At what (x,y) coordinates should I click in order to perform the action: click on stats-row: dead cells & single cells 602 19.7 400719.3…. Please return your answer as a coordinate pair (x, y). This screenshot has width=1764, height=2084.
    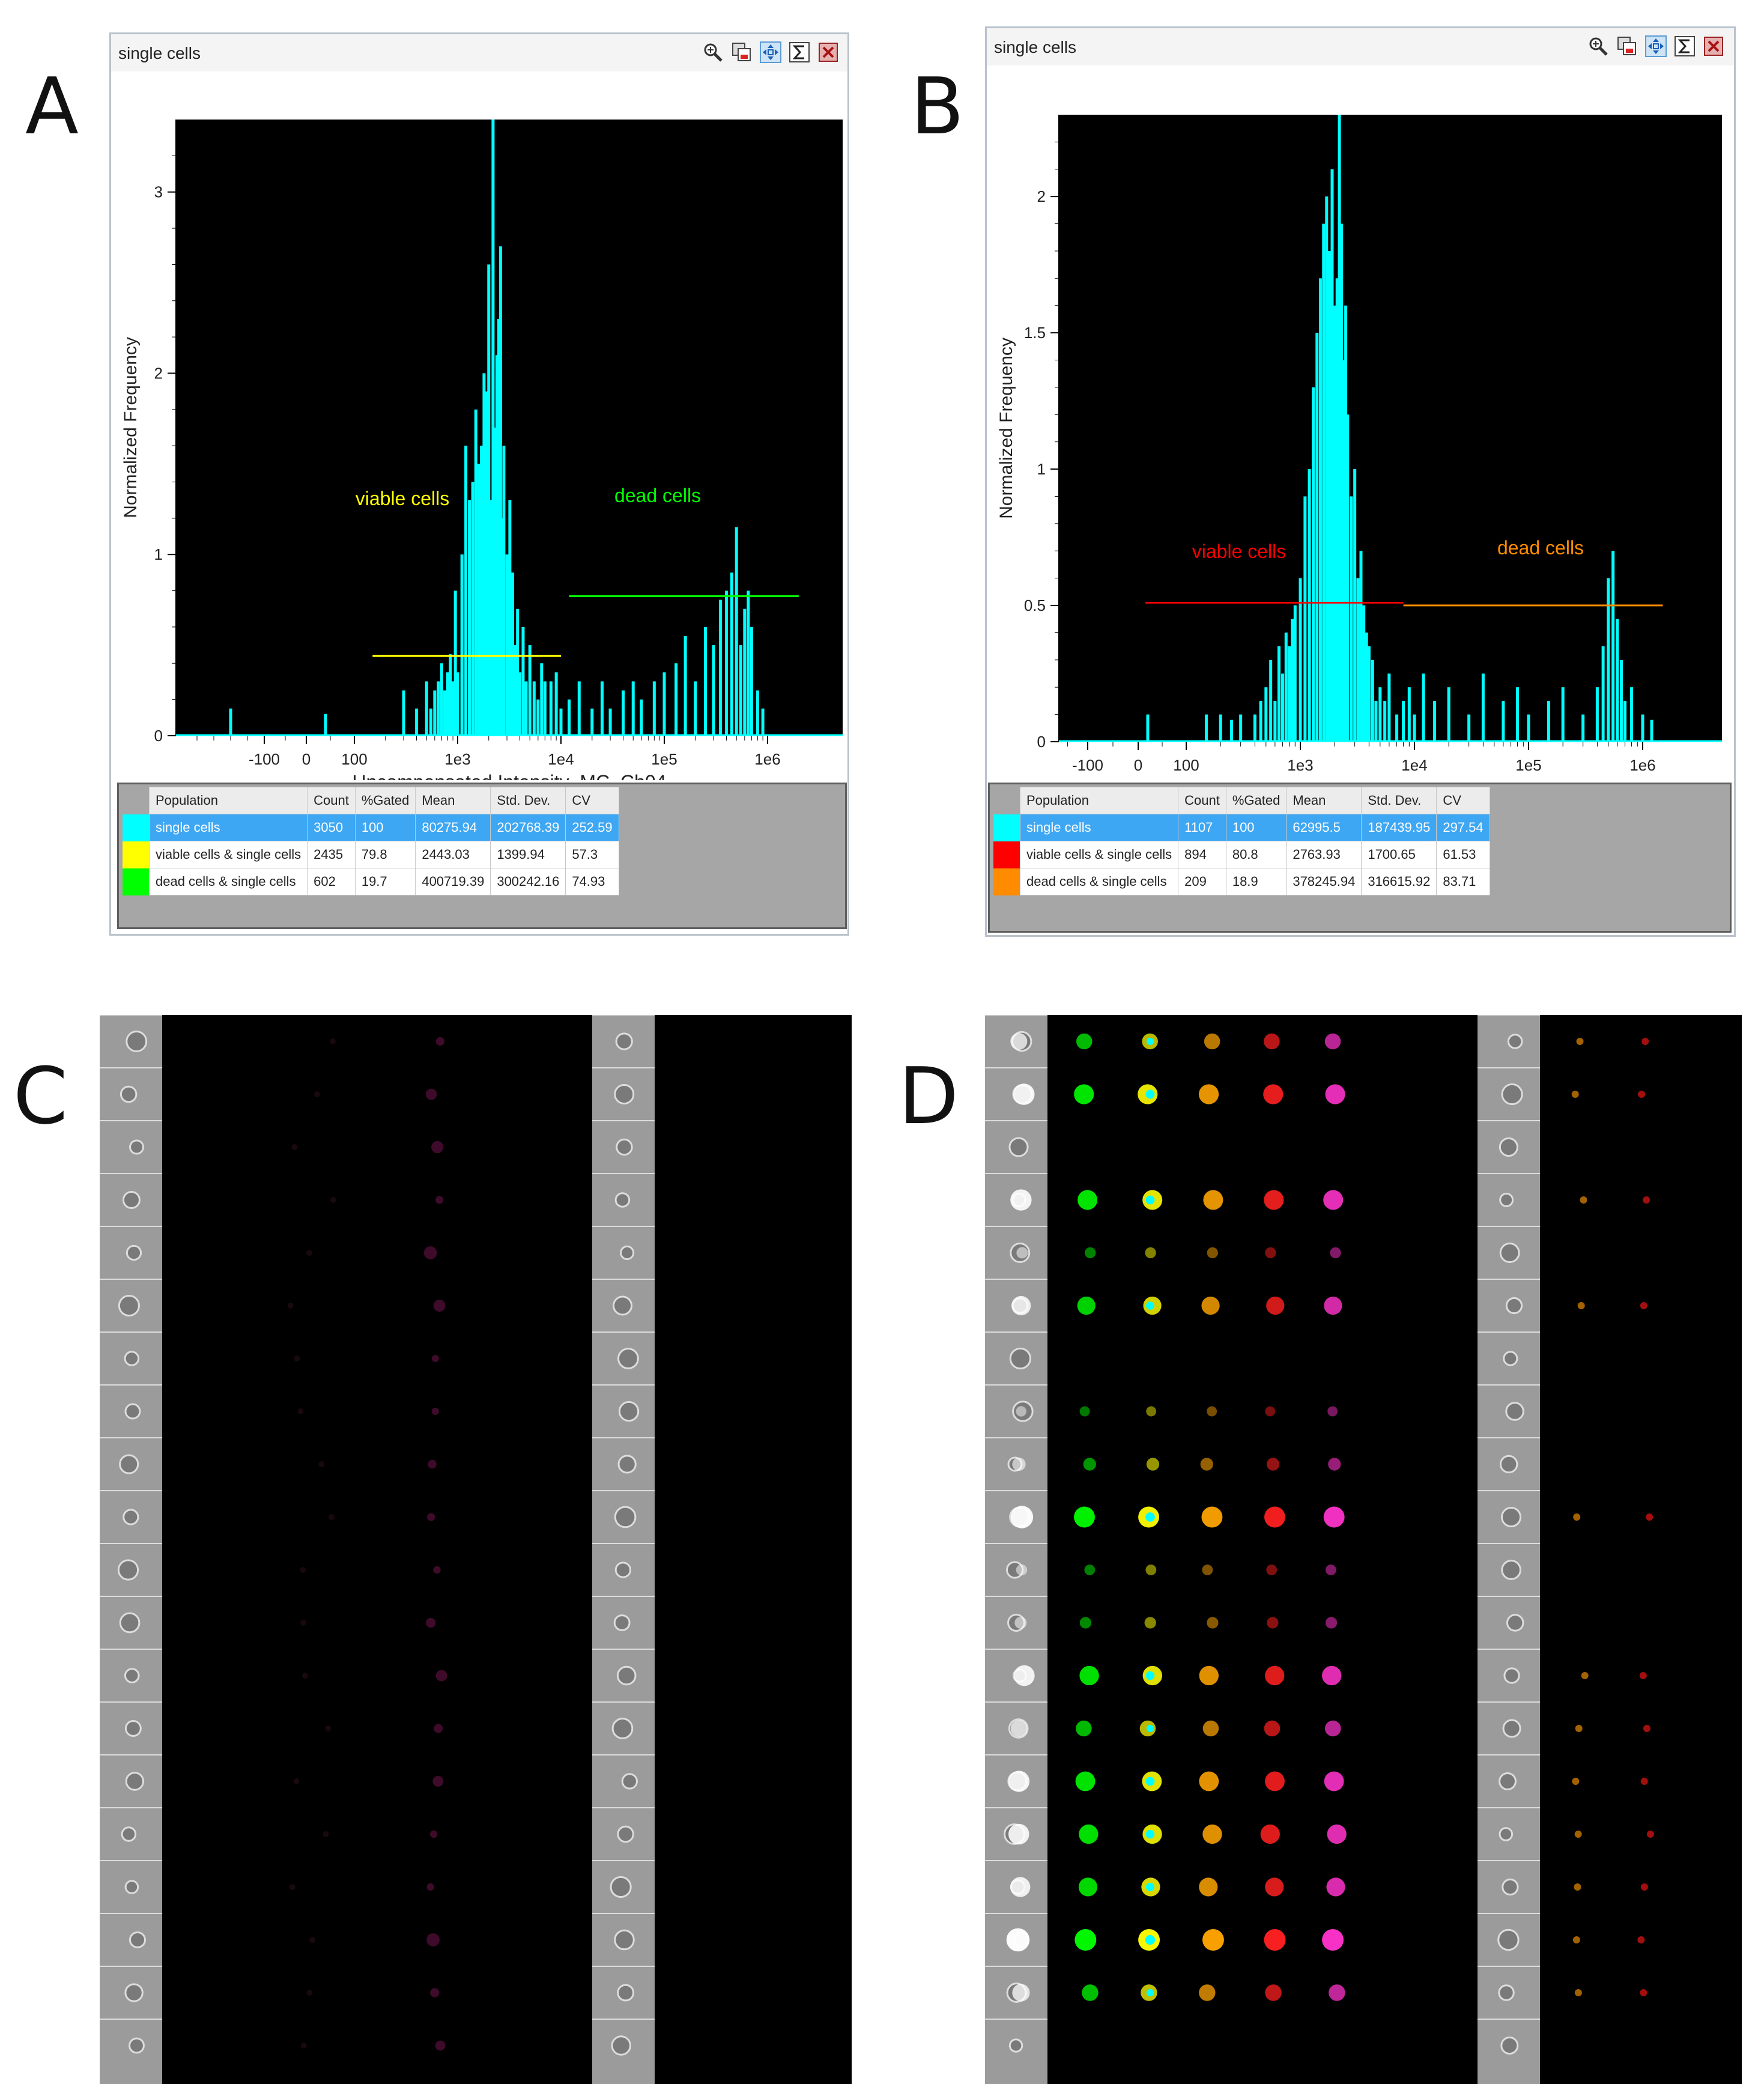
    Looking at the image, I should click on (371, 881).